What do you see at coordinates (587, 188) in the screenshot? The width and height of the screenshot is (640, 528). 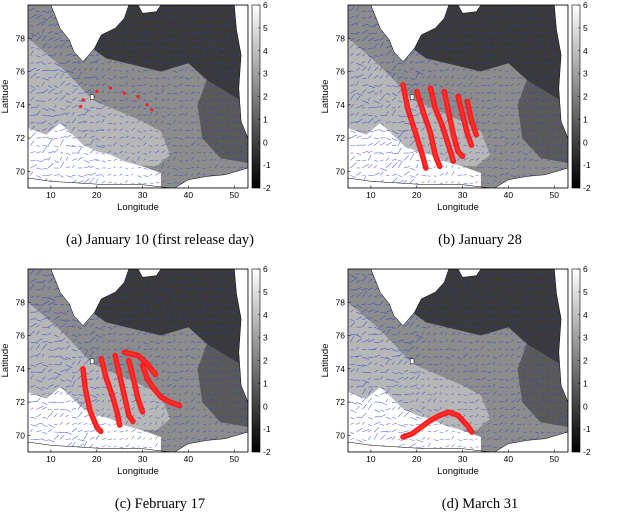 I see `colorbar-tick-label: -2` at bounding box center [587, 188].